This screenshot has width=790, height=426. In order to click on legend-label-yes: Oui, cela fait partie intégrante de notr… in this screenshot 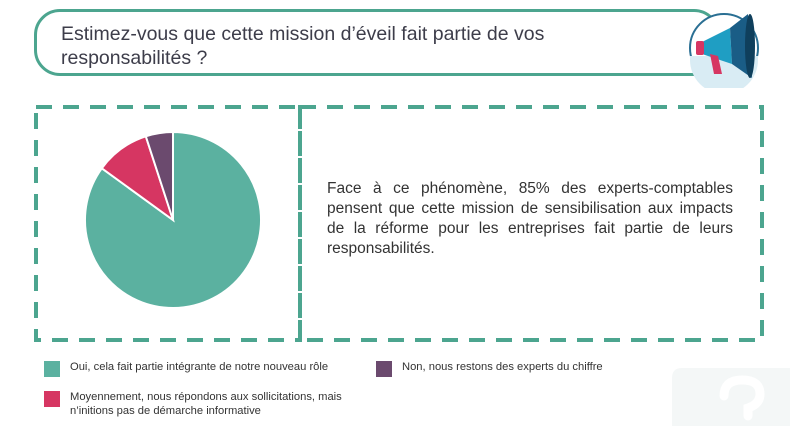, I will do `click(199, 367)`.